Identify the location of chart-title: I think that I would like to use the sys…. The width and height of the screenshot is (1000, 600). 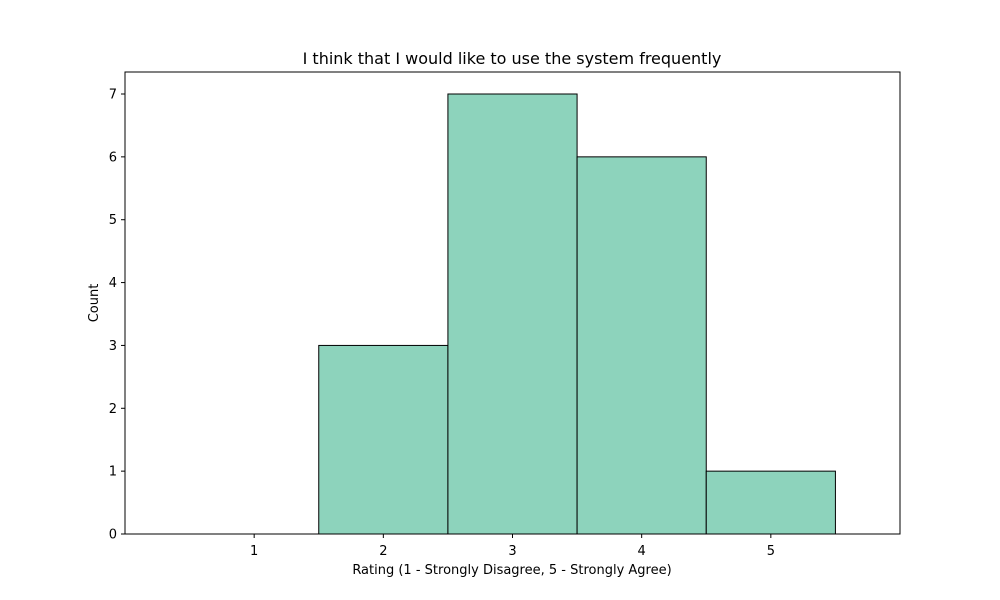
(512, 58).